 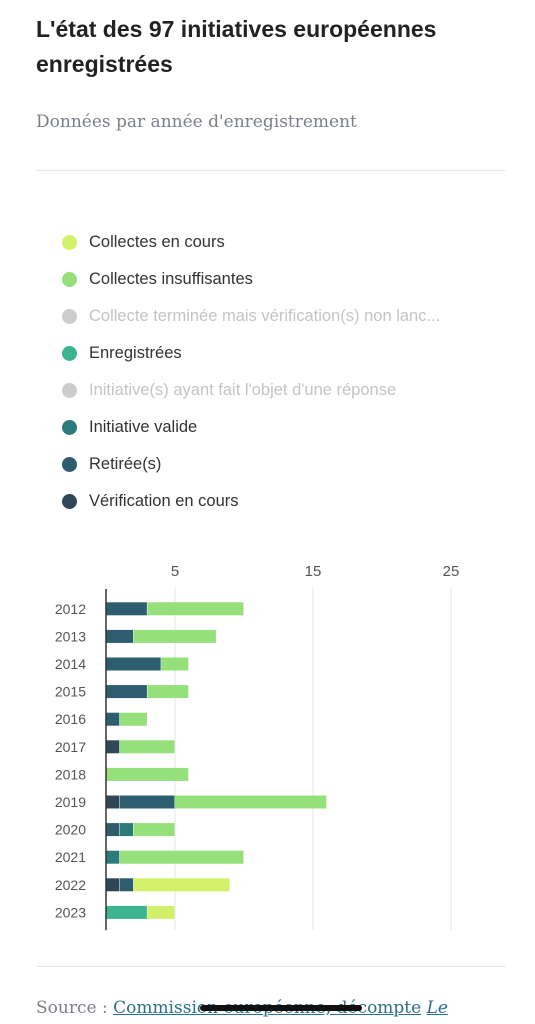 What do you see at coordinates (70, 774) in the screenshot?
I see `y-tick-label: 2018` at bounding box center [70, 774].